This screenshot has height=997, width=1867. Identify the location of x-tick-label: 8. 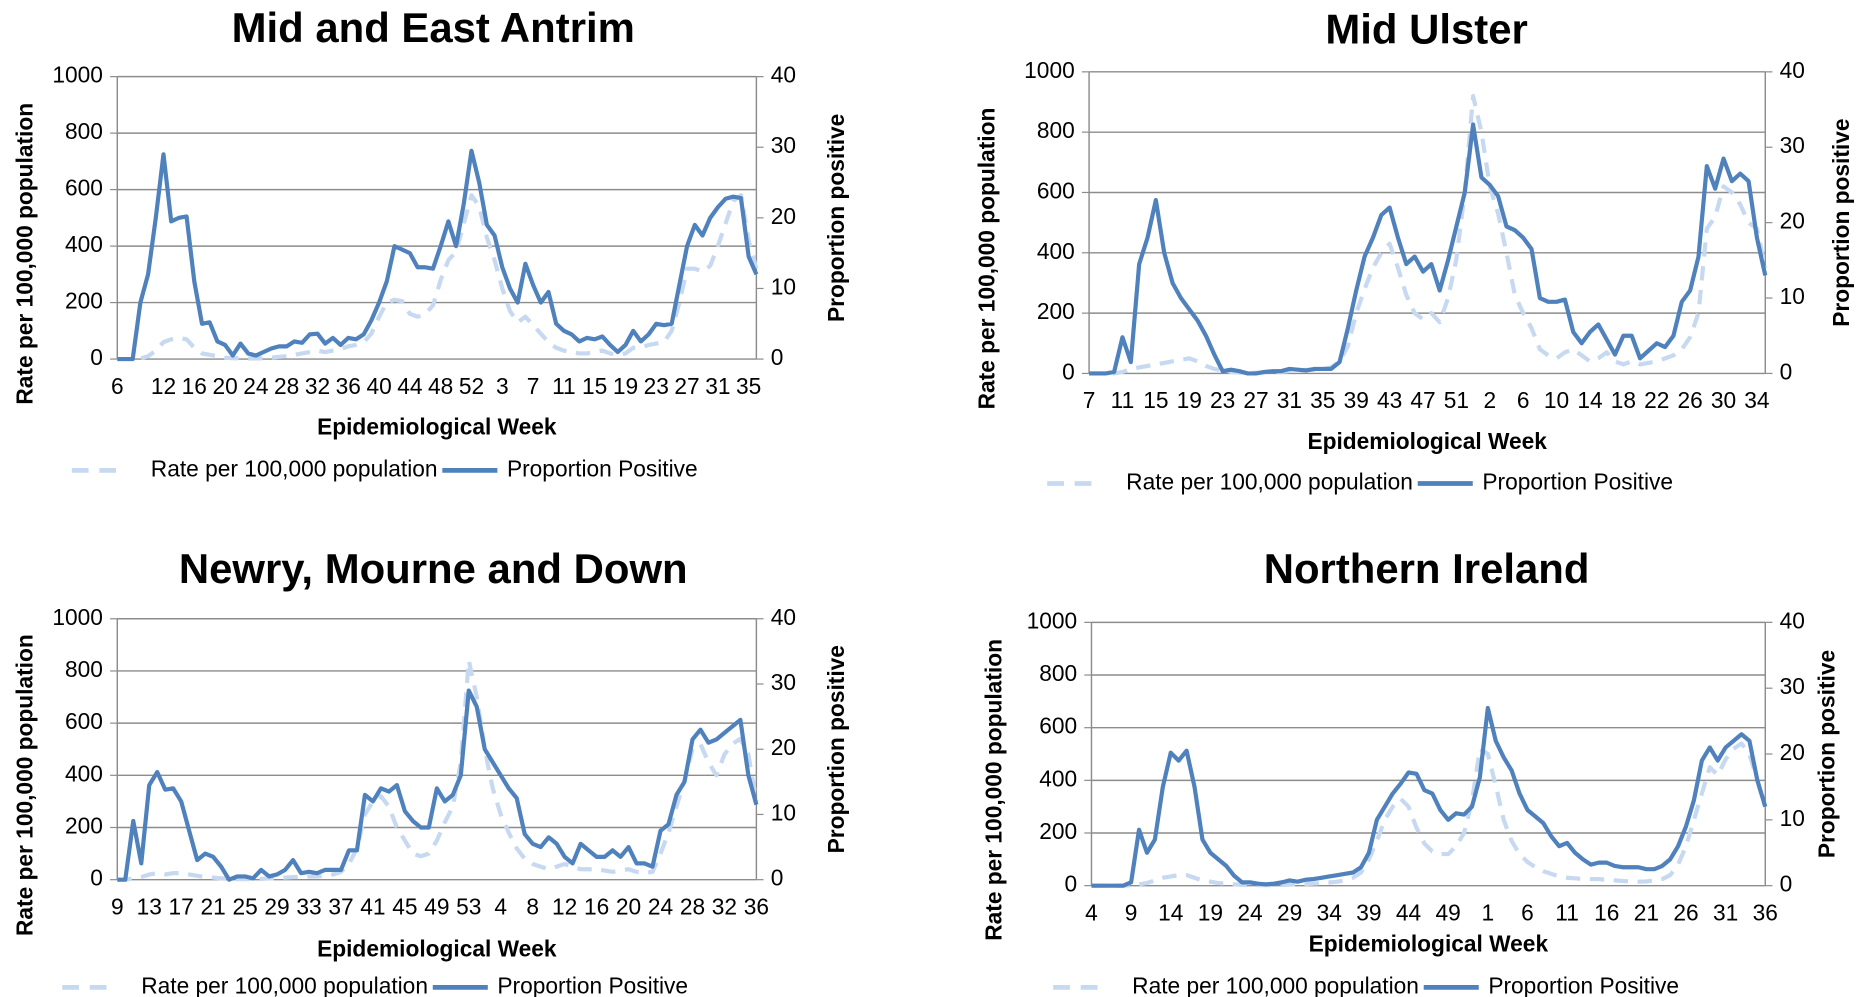
(532, 906).